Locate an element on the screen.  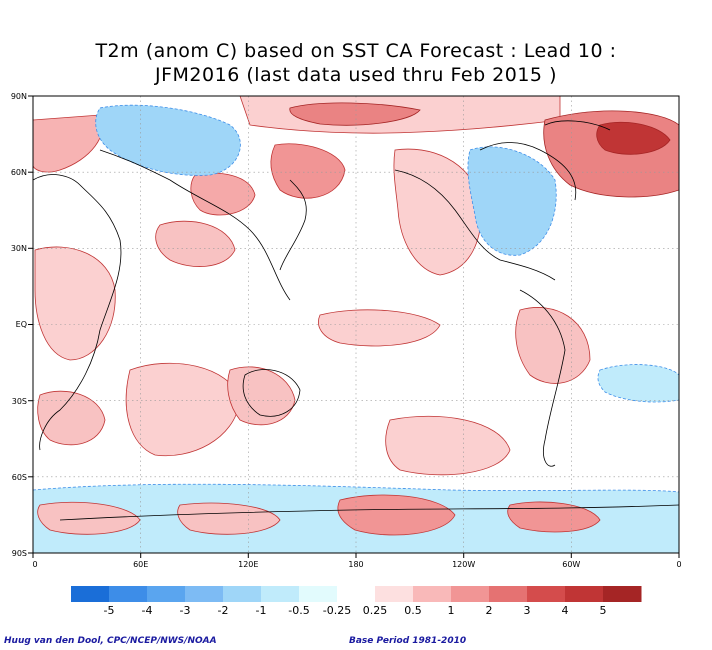
legend-label: -5 is located at coordinates (109, 610).